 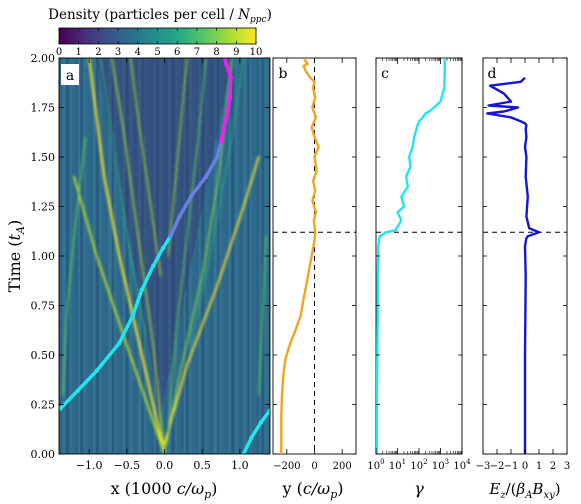 I want to click on panel-d-xtick-label: 0, so click(x=525, y=466).